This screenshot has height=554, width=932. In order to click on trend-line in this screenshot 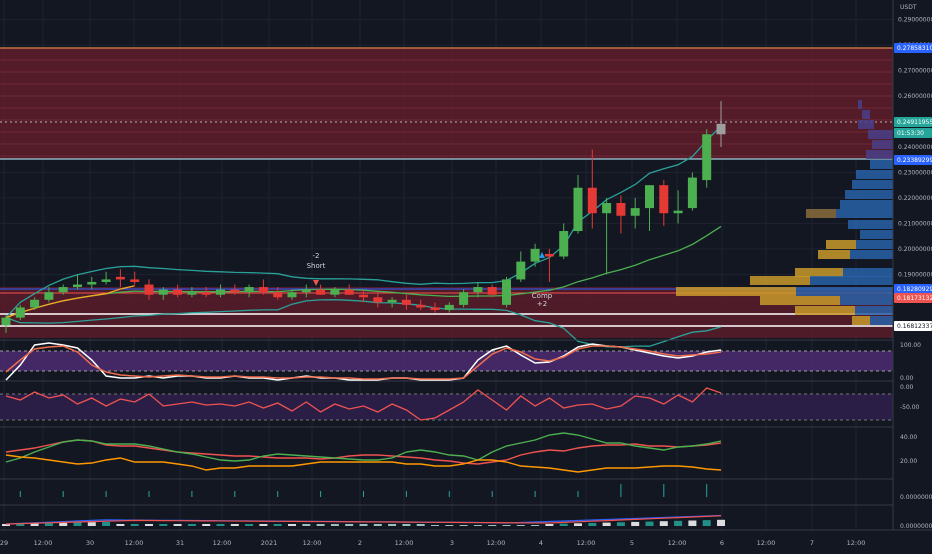, I will do `click(70, 302)`.